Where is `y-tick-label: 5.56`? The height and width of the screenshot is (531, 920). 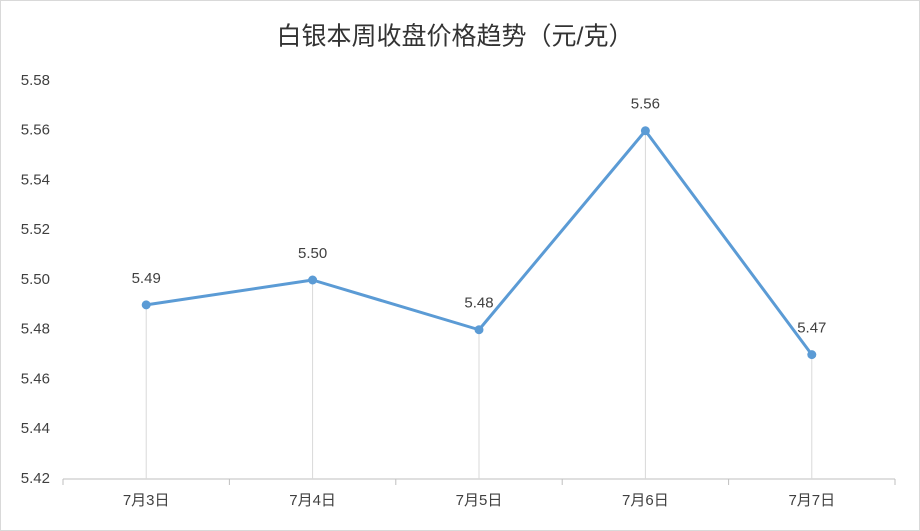 y-tick-label: 5.56 is located at coordinates (35, 130).